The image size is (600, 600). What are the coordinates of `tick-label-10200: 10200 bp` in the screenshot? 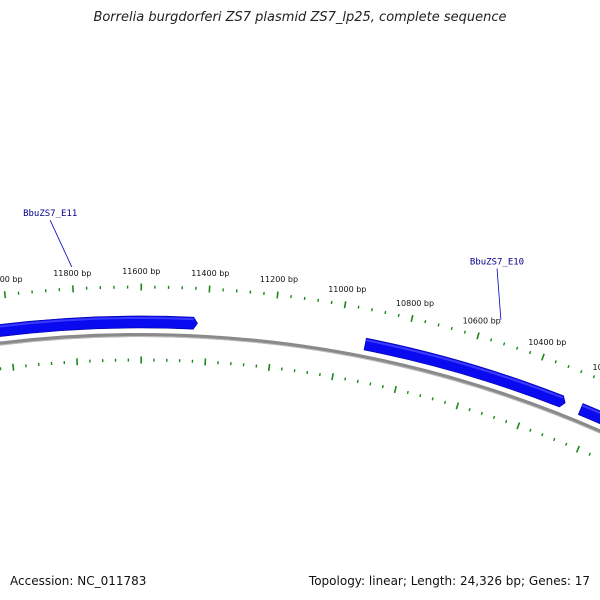 It's located at (596, 367).